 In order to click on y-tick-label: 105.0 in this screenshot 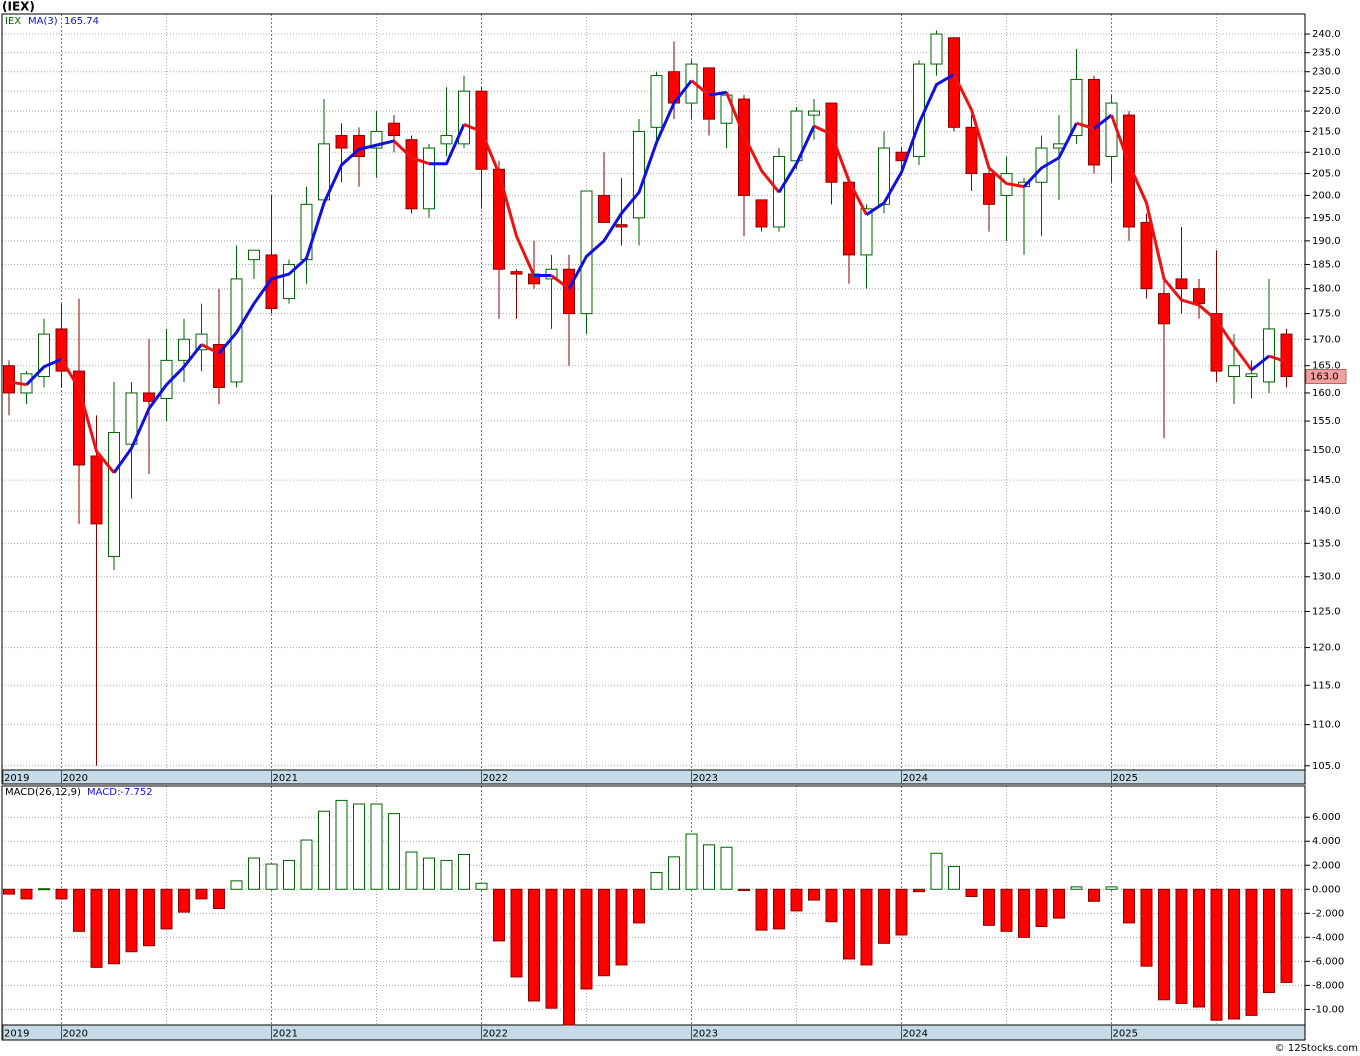, I will do `click(1326, 766)`.